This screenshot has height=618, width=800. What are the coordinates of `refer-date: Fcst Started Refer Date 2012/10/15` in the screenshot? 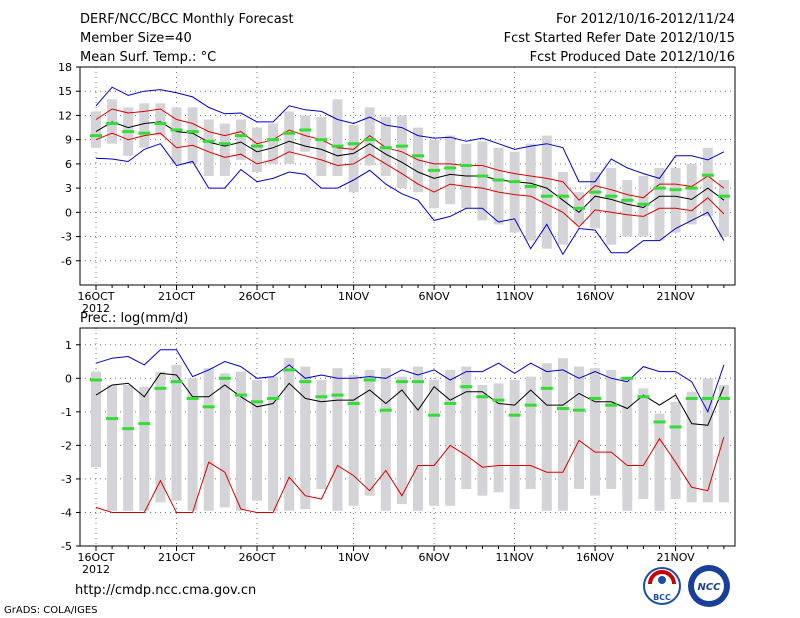 It's located at (619, 38).